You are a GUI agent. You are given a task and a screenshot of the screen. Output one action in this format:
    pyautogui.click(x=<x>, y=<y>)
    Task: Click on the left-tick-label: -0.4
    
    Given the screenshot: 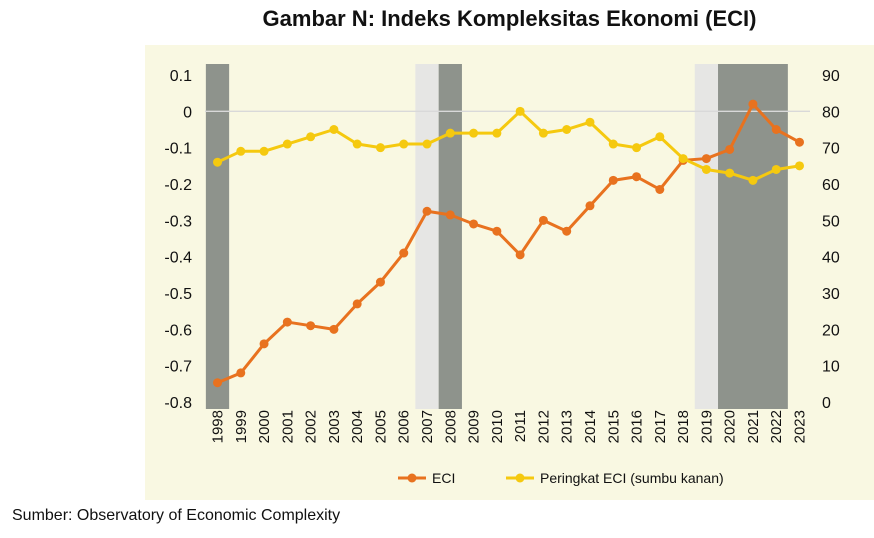 What is the action you would take?
    pyautogui.click(x=178, y=258)
    